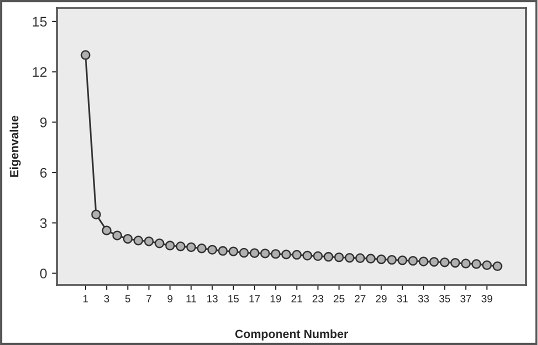 This screenshot has height=345, width=538. Describe the element at coordinates (107, 298) in the screenshot. I see `x-tick-label: 3` at that location.